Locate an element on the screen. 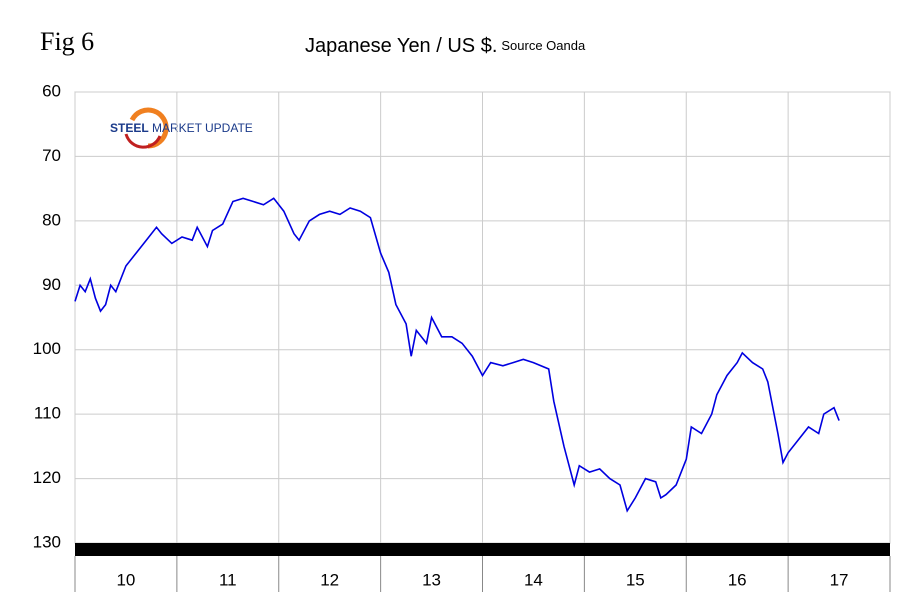 Image resolution: width=902 pixels, height=611 pixels. y-tick-label: 80 is located at coordinates (51, 219).